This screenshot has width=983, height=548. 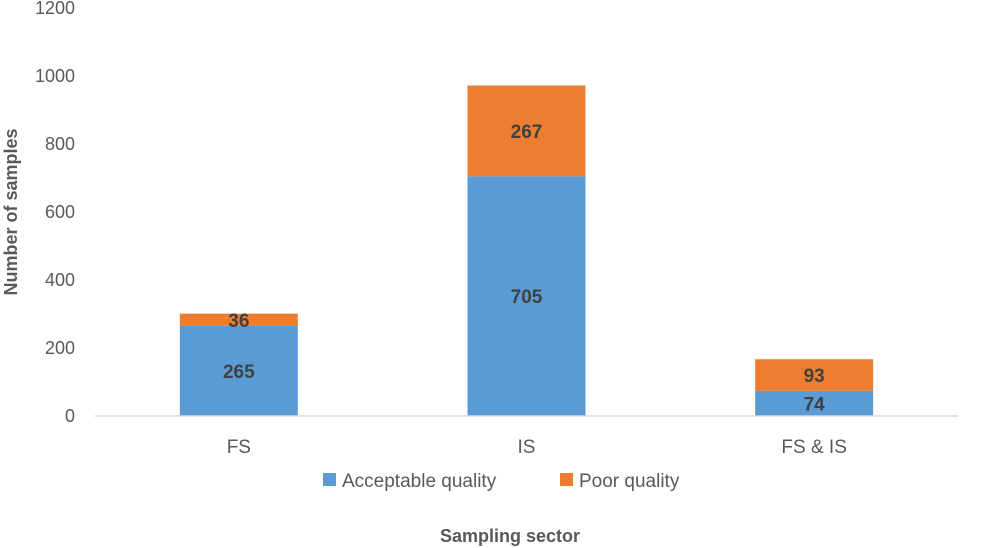 I want to click on x-category-label: IS, so click(x=527, y=447).